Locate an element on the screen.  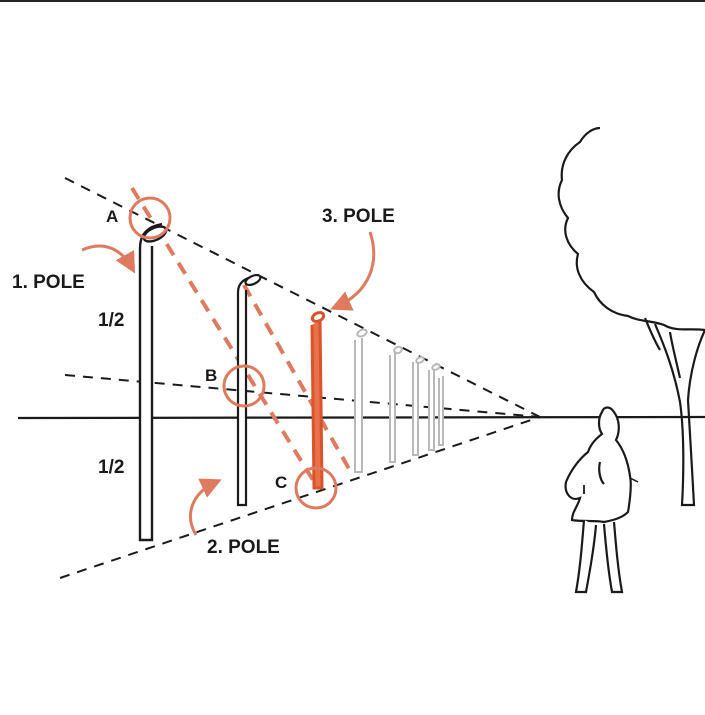
circle-c is located at coordinates (316, 488).